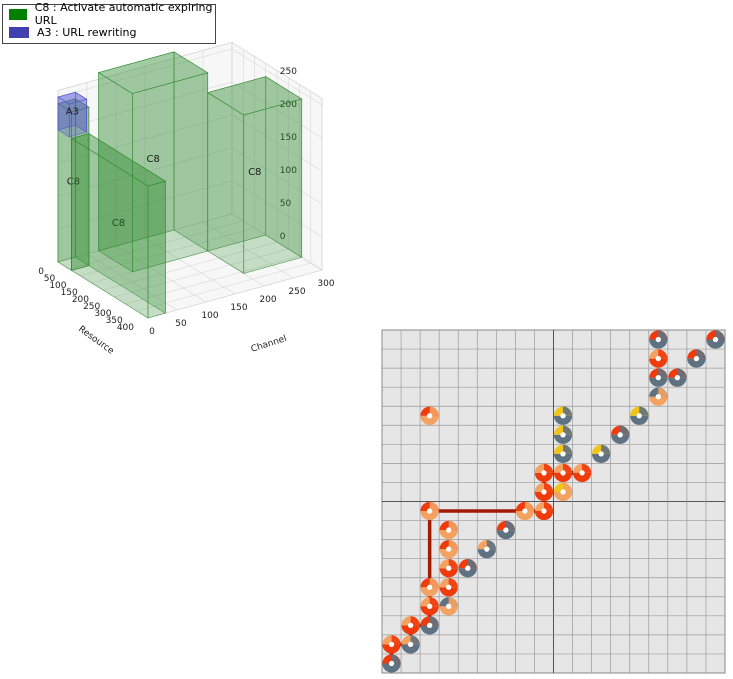 This screenshot has height=679, width=733. Describe the element at coordinates (152, 332) in the screenshot. I see `channel-tick-label: 0` at that location.